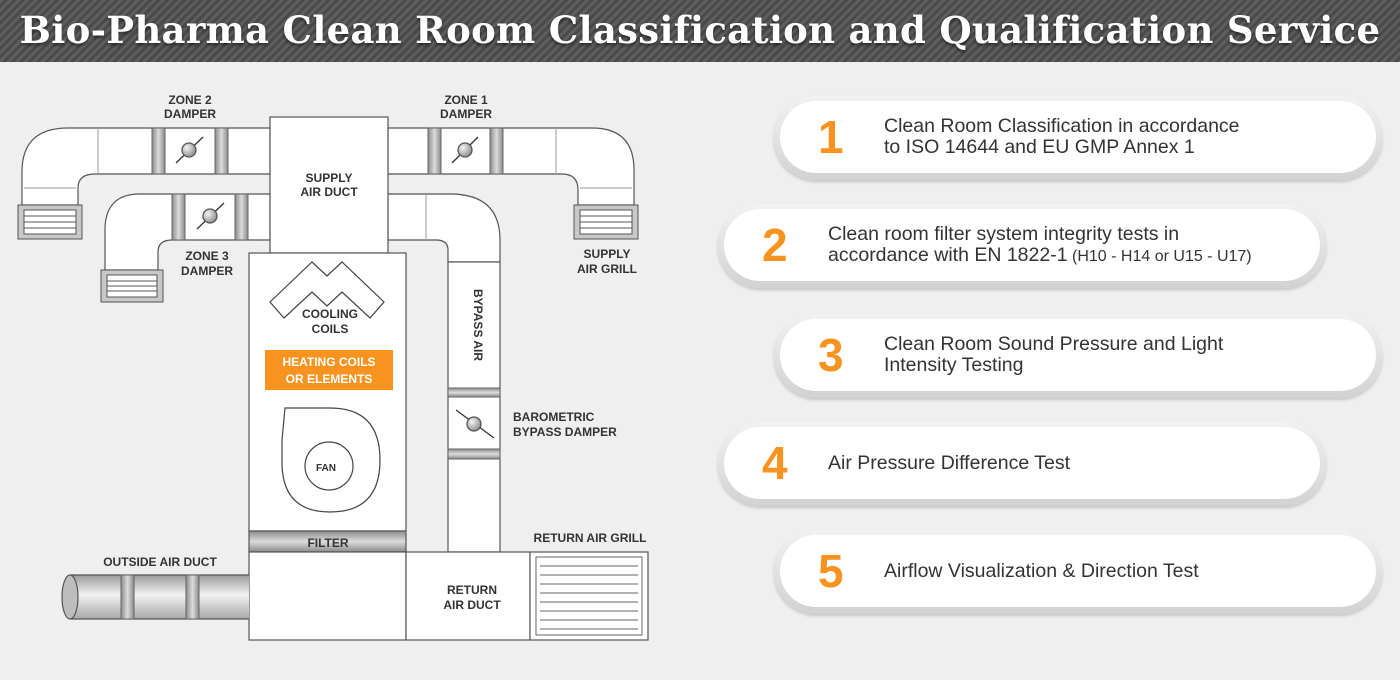  What do you see at coordinates (949, 462) in the screenshot?
I see `service-text-4-line1: Air Pressure Difference Test` at bounding box center [949, 462].